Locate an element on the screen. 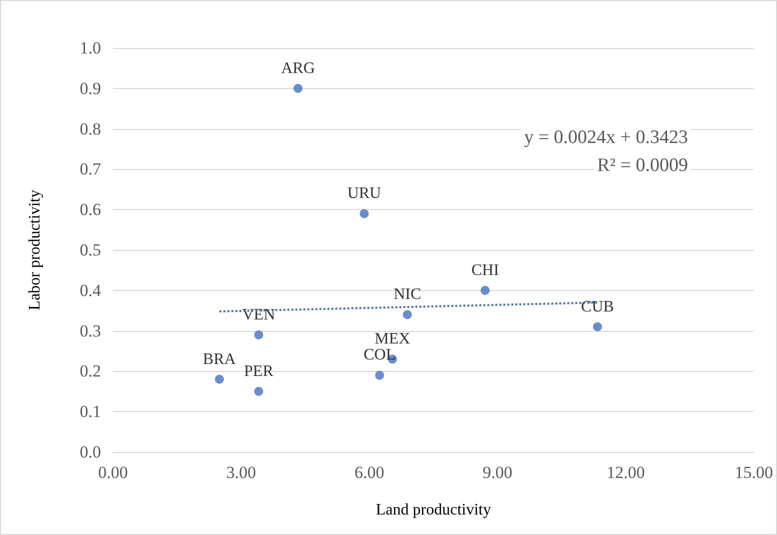  y-tick-label: 0.7 is located at coordinates (91, 169).